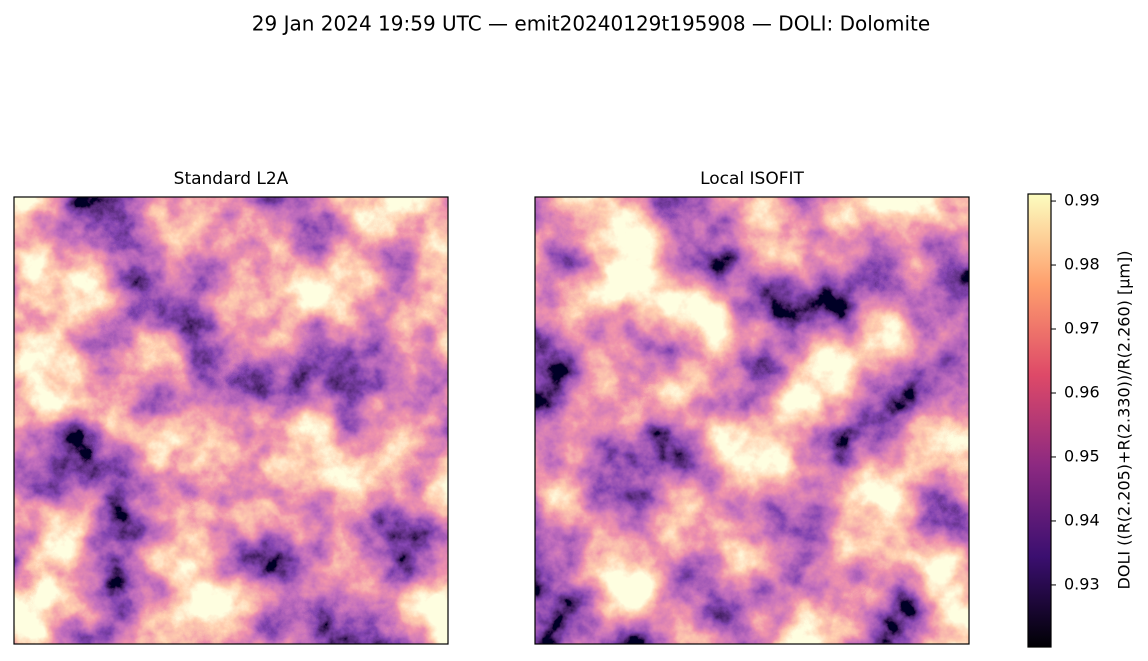 The height and width of the screenshot is (661, 1148). I want to click on tick-label: 0.98, so click(1082, 264).